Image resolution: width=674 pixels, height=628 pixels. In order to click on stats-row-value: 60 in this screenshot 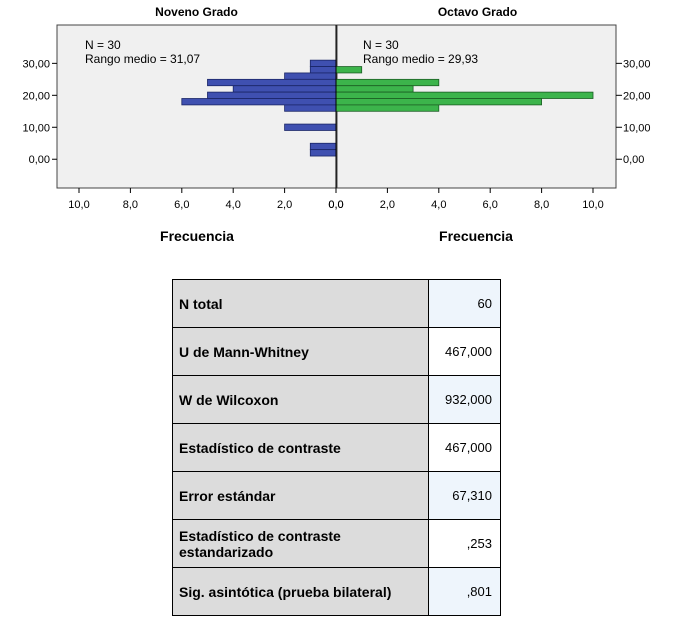, I will do `click(464, 303)`.